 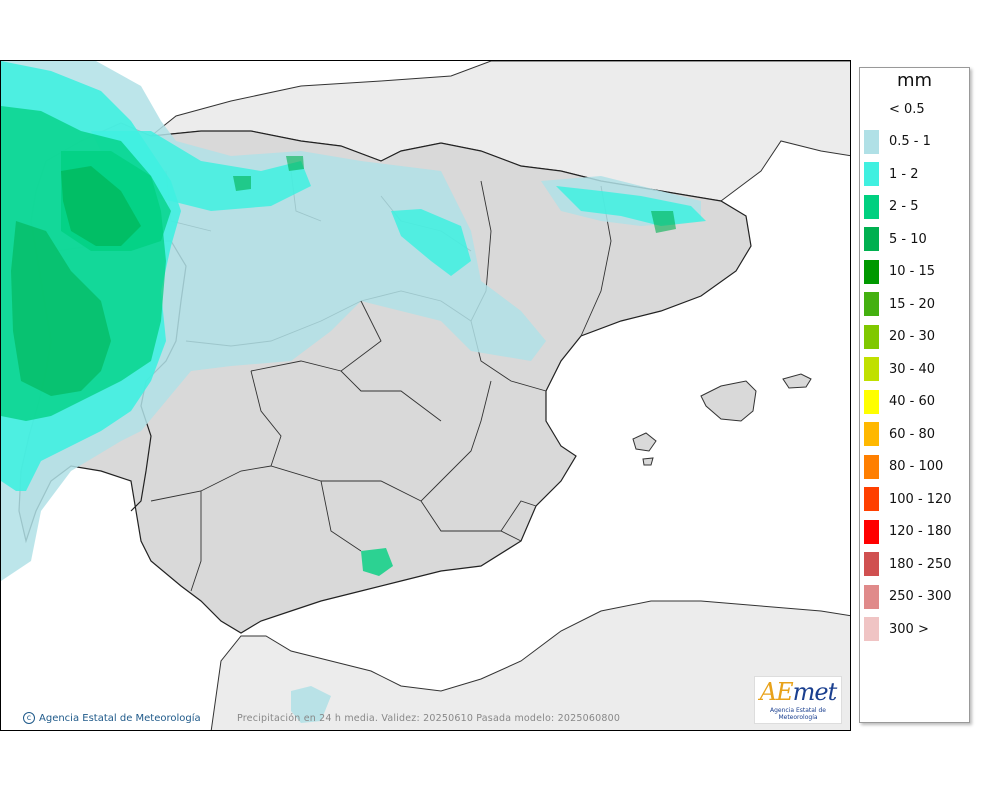 I want to click on agency-credit-text: Agencia Estatal de Meteorología, so click(x=120, y=718).